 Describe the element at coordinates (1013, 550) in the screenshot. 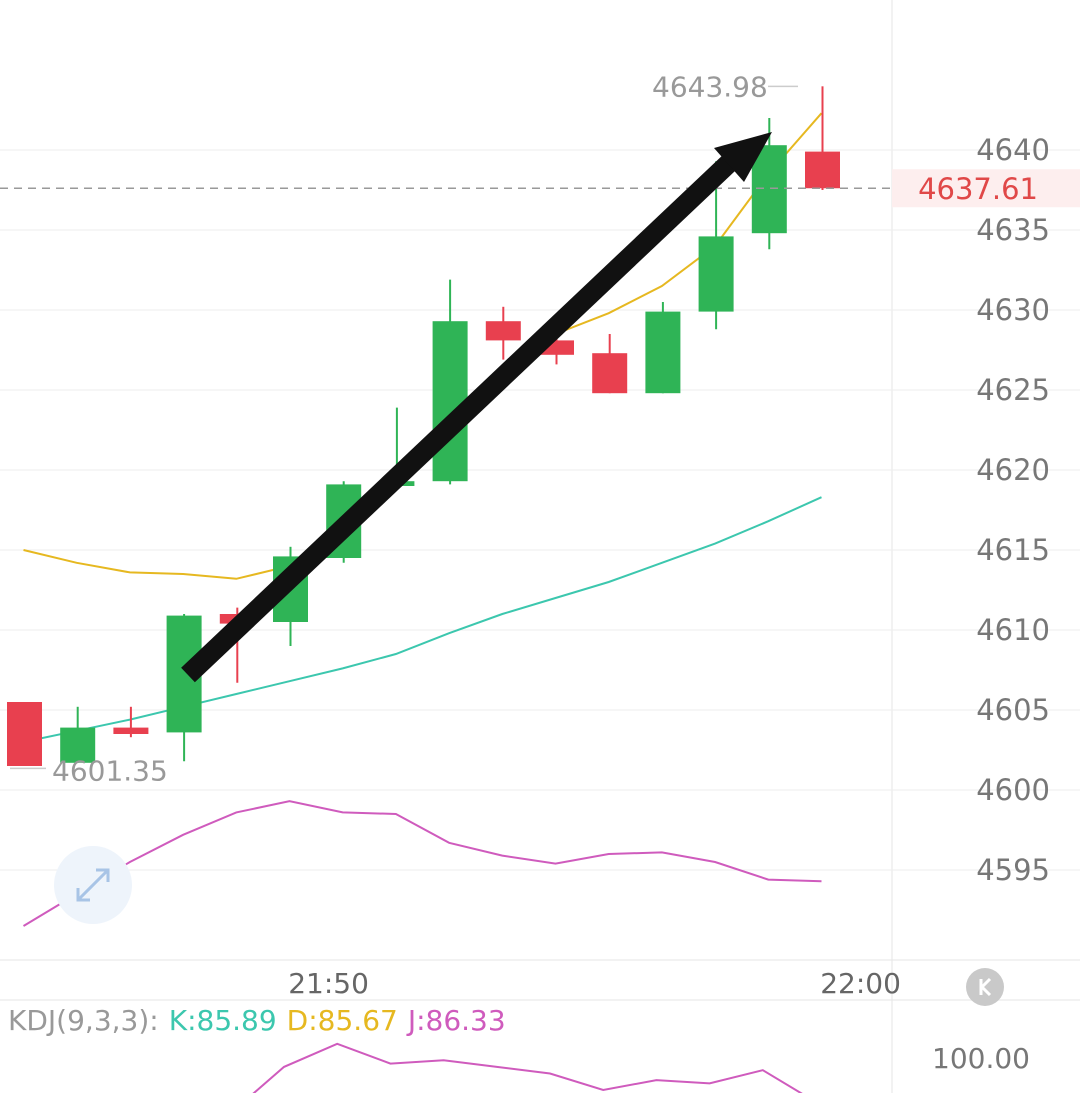

I see `y-tick-label: 4615` at that location.